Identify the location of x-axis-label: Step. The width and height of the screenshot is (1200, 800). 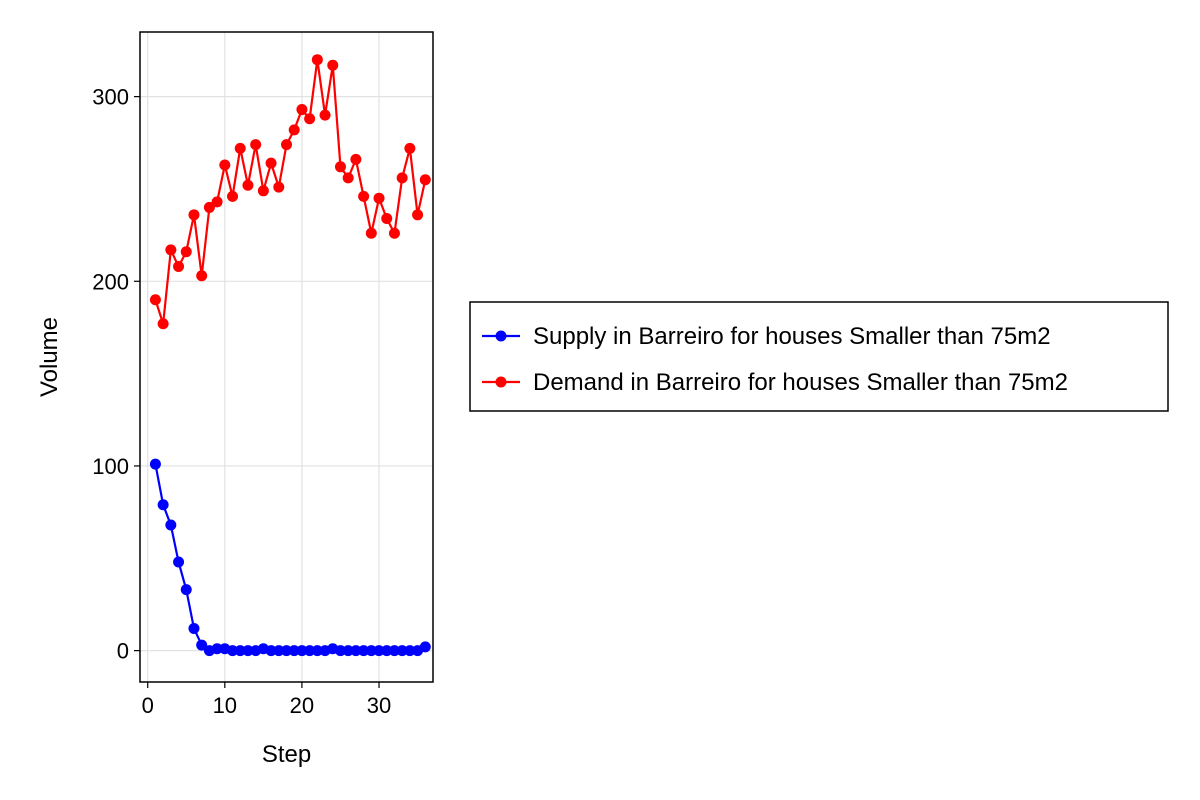
(286, 754).